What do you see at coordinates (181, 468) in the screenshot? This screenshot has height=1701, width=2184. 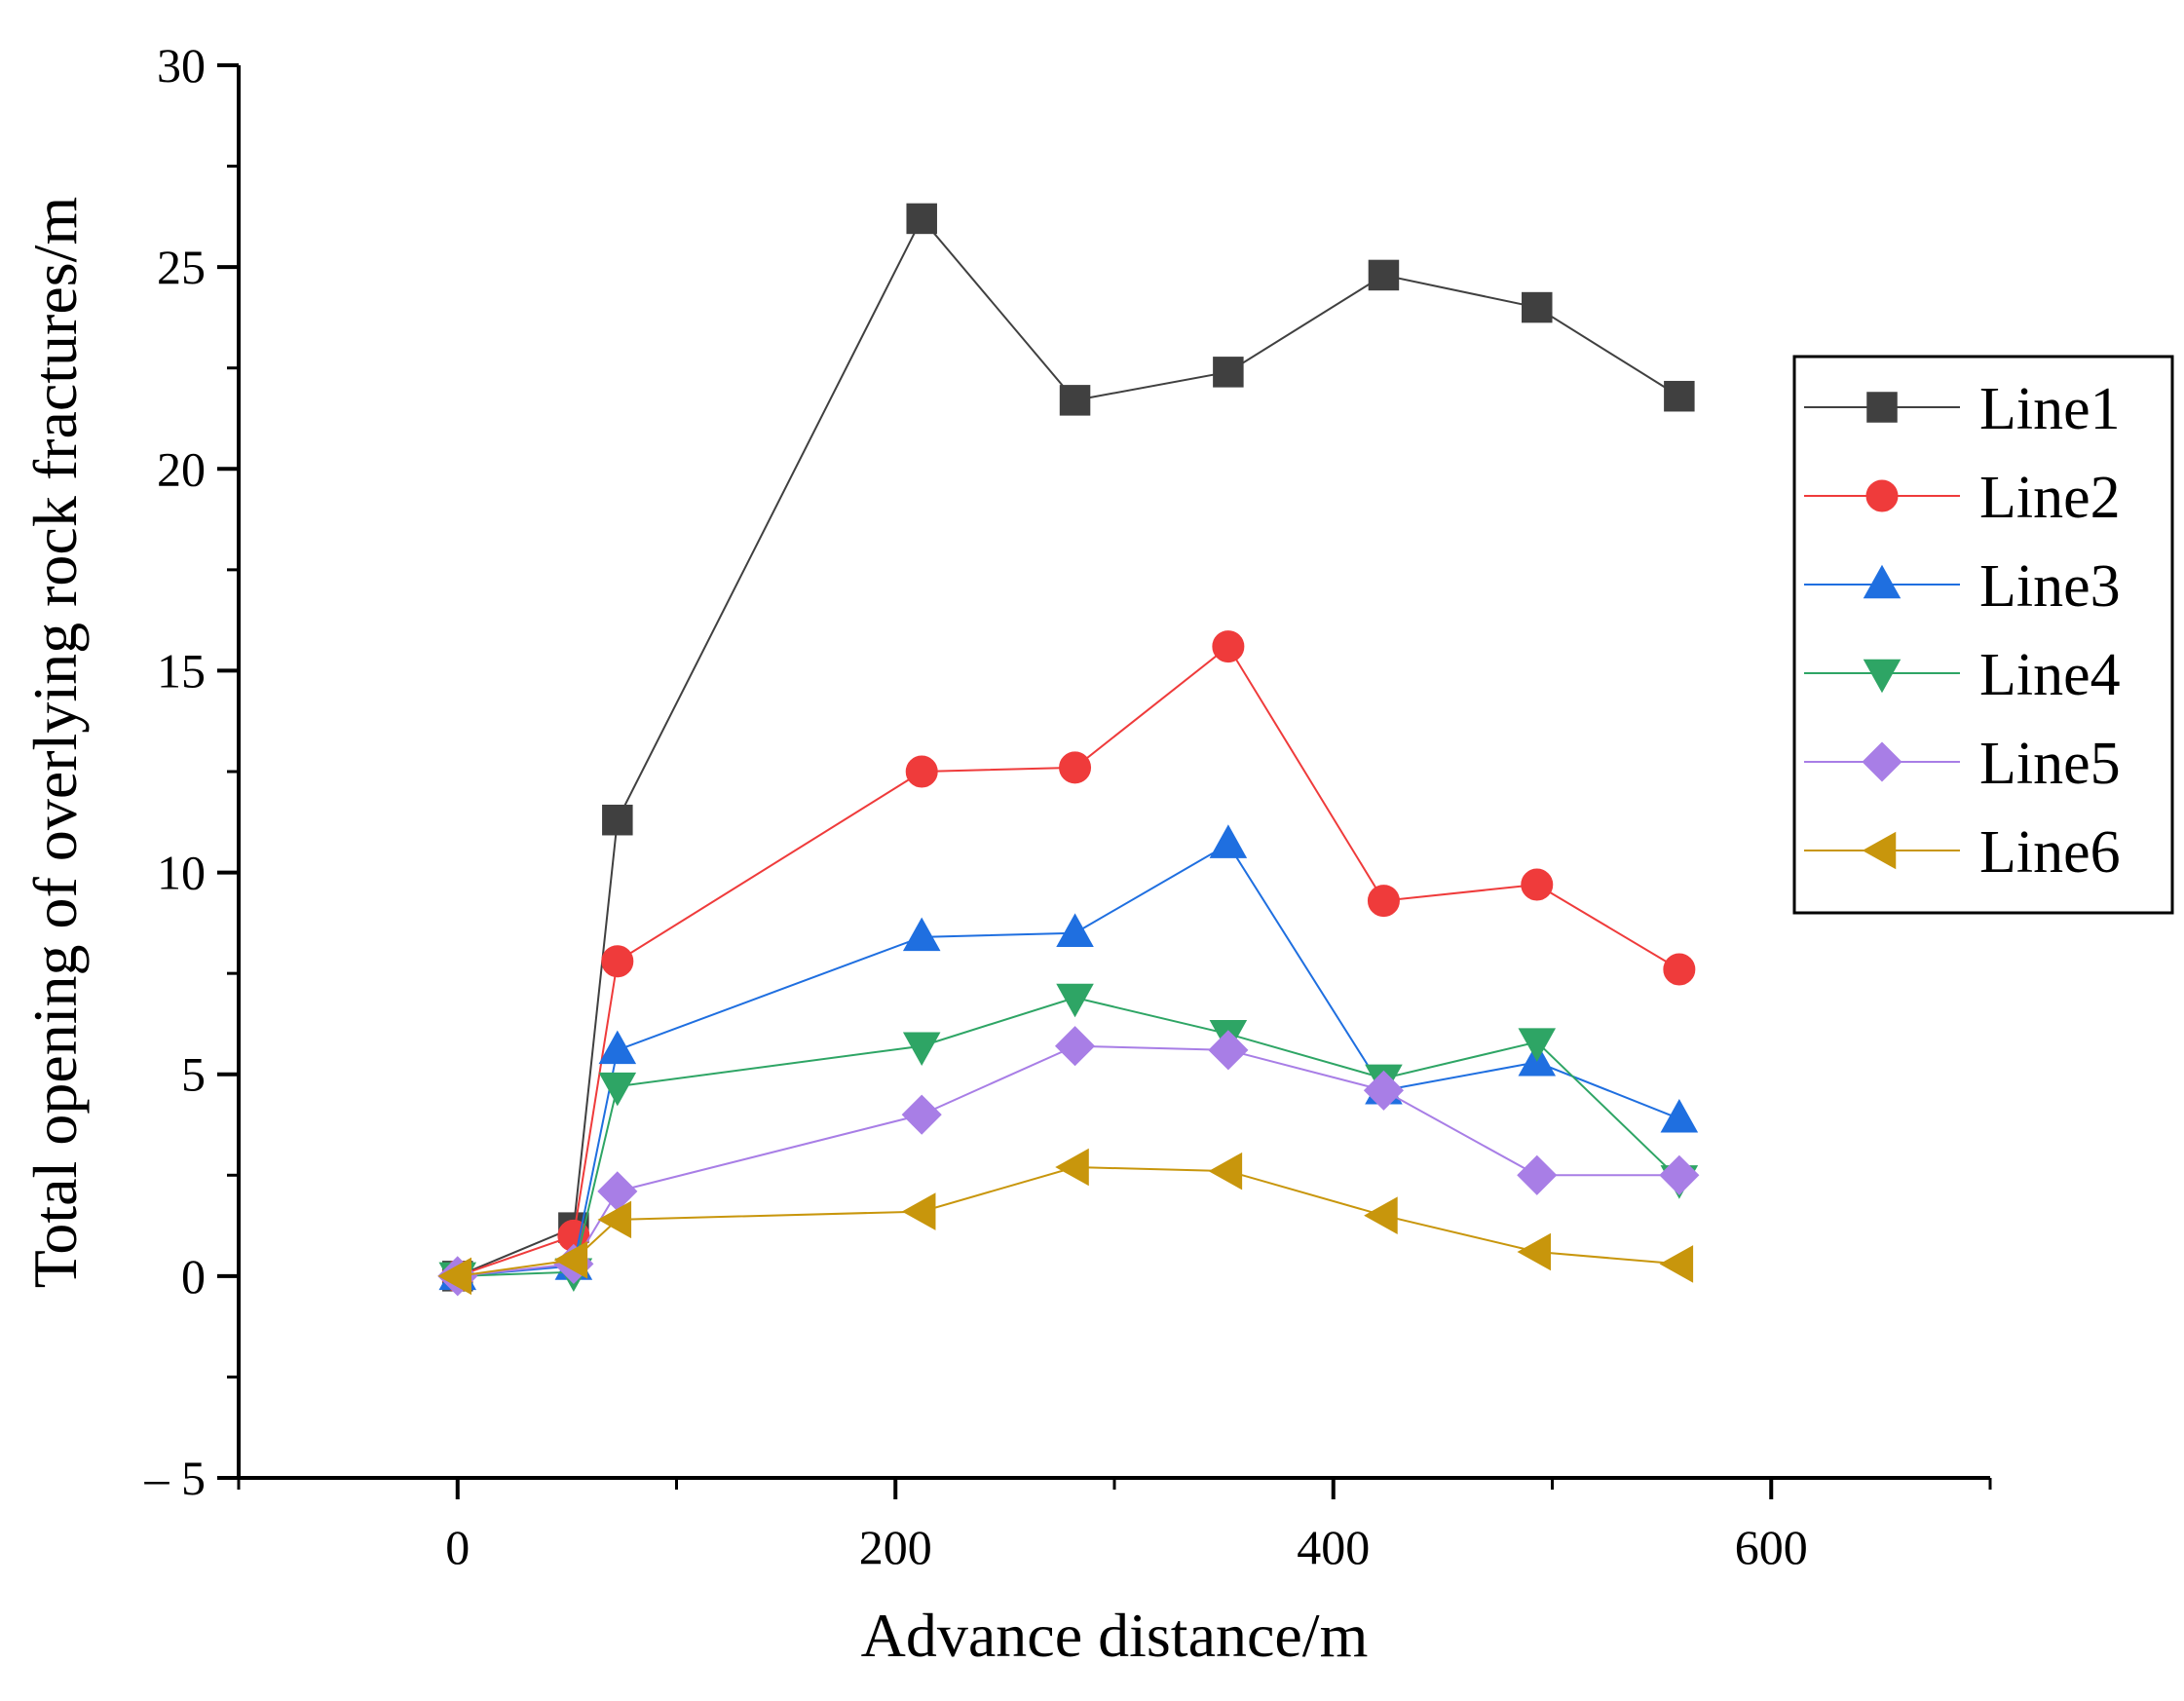 I see `y-tick-label: 20` at bounding box center [181, 468].